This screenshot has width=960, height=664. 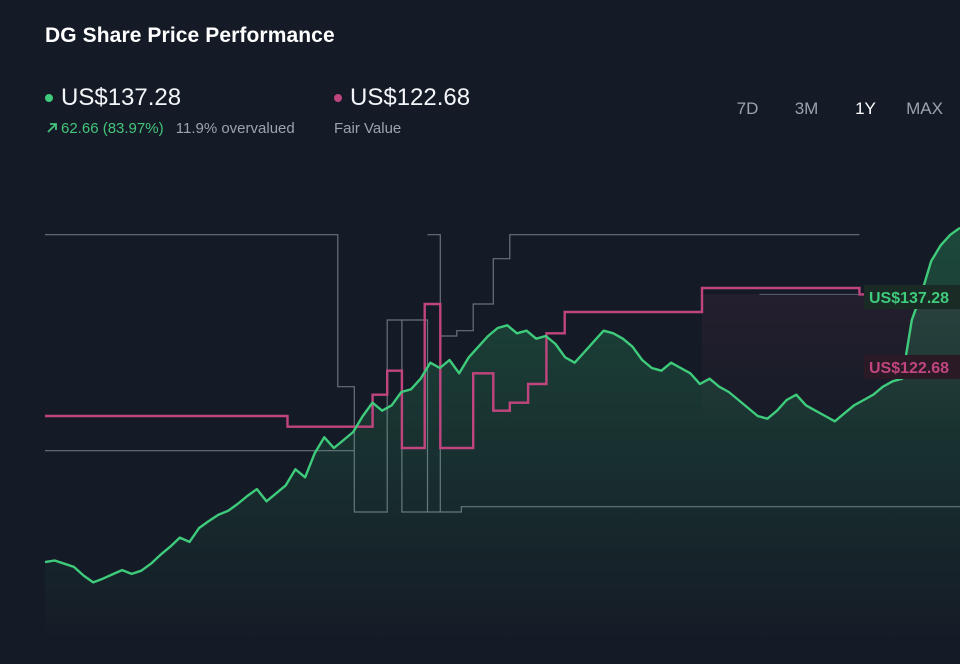 What do you see at coordinates (806, 108) in the screenshot?
I see `tab-3m: 3M` at bounding box center [806, 108].